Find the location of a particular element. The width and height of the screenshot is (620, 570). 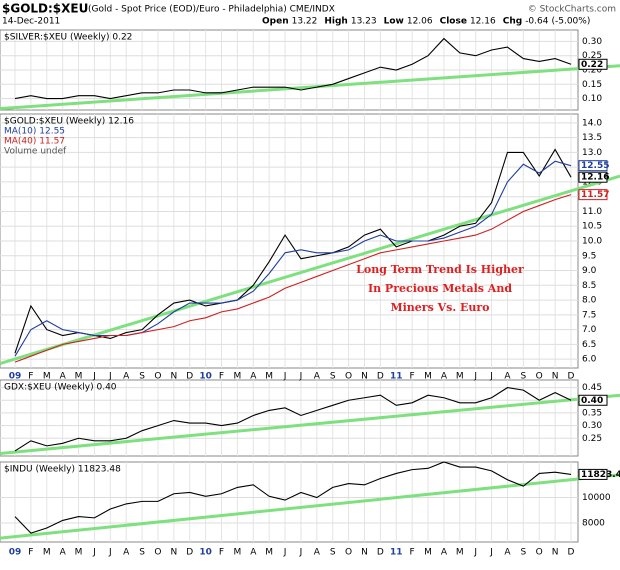

chart-title: $GOLD:$XEU is located at coordinates (45, 9).